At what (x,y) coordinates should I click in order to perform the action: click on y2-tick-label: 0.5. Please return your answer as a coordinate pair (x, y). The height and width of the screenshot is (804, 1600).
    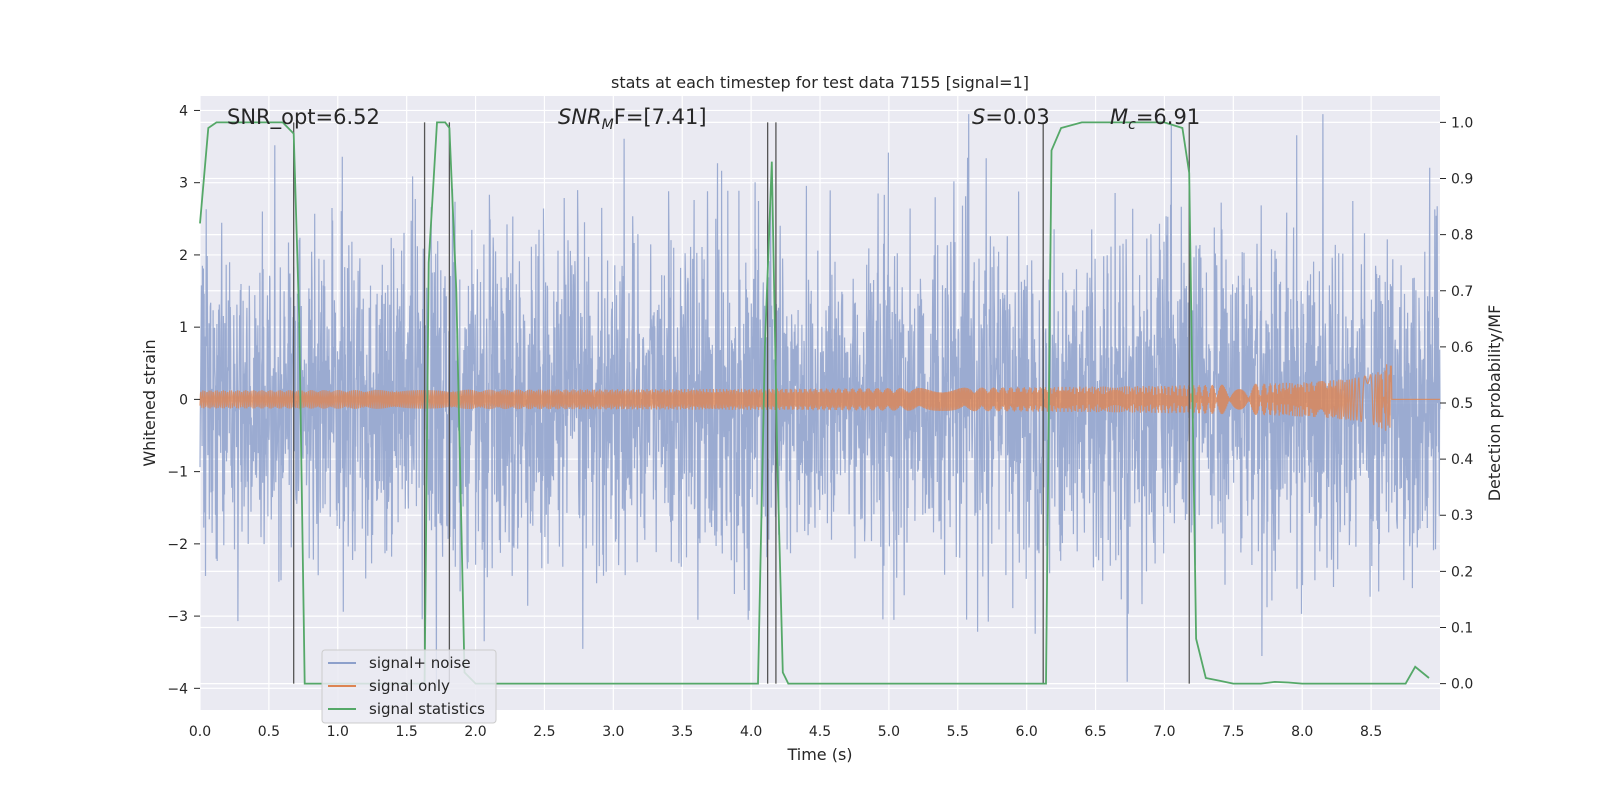
    Looking at the image, I should click on (1462, 404).